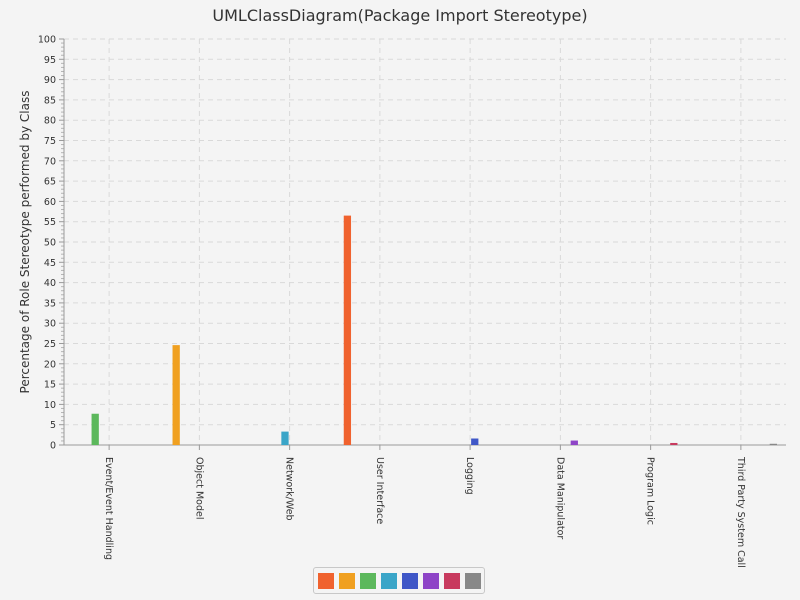 The height and width of the screenshot is (600, 800). What do you see at coordinates (198, 488) in the screenshot?
I see `x-category-label: Object Model` at bounding box center [198, 488].